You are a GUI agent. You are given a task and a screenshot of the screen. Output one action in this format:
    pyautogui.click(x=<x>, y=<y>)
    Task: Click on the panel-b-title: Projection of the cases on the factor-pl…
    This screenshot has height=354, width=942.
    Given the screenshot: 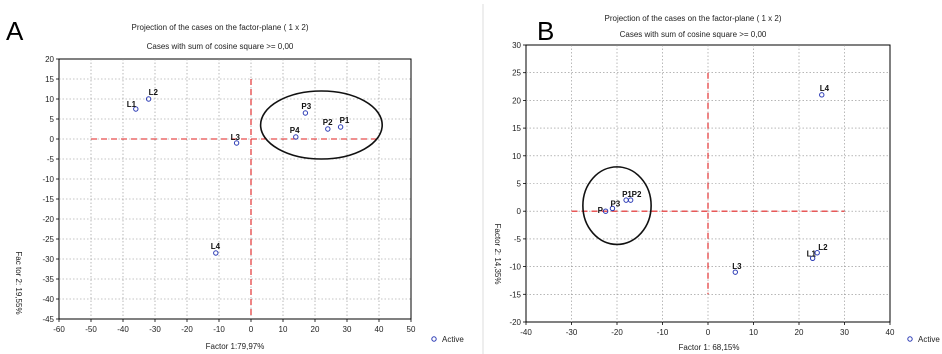 What is the action you would take?
    pyautogui.click(x=693, y=18)
    